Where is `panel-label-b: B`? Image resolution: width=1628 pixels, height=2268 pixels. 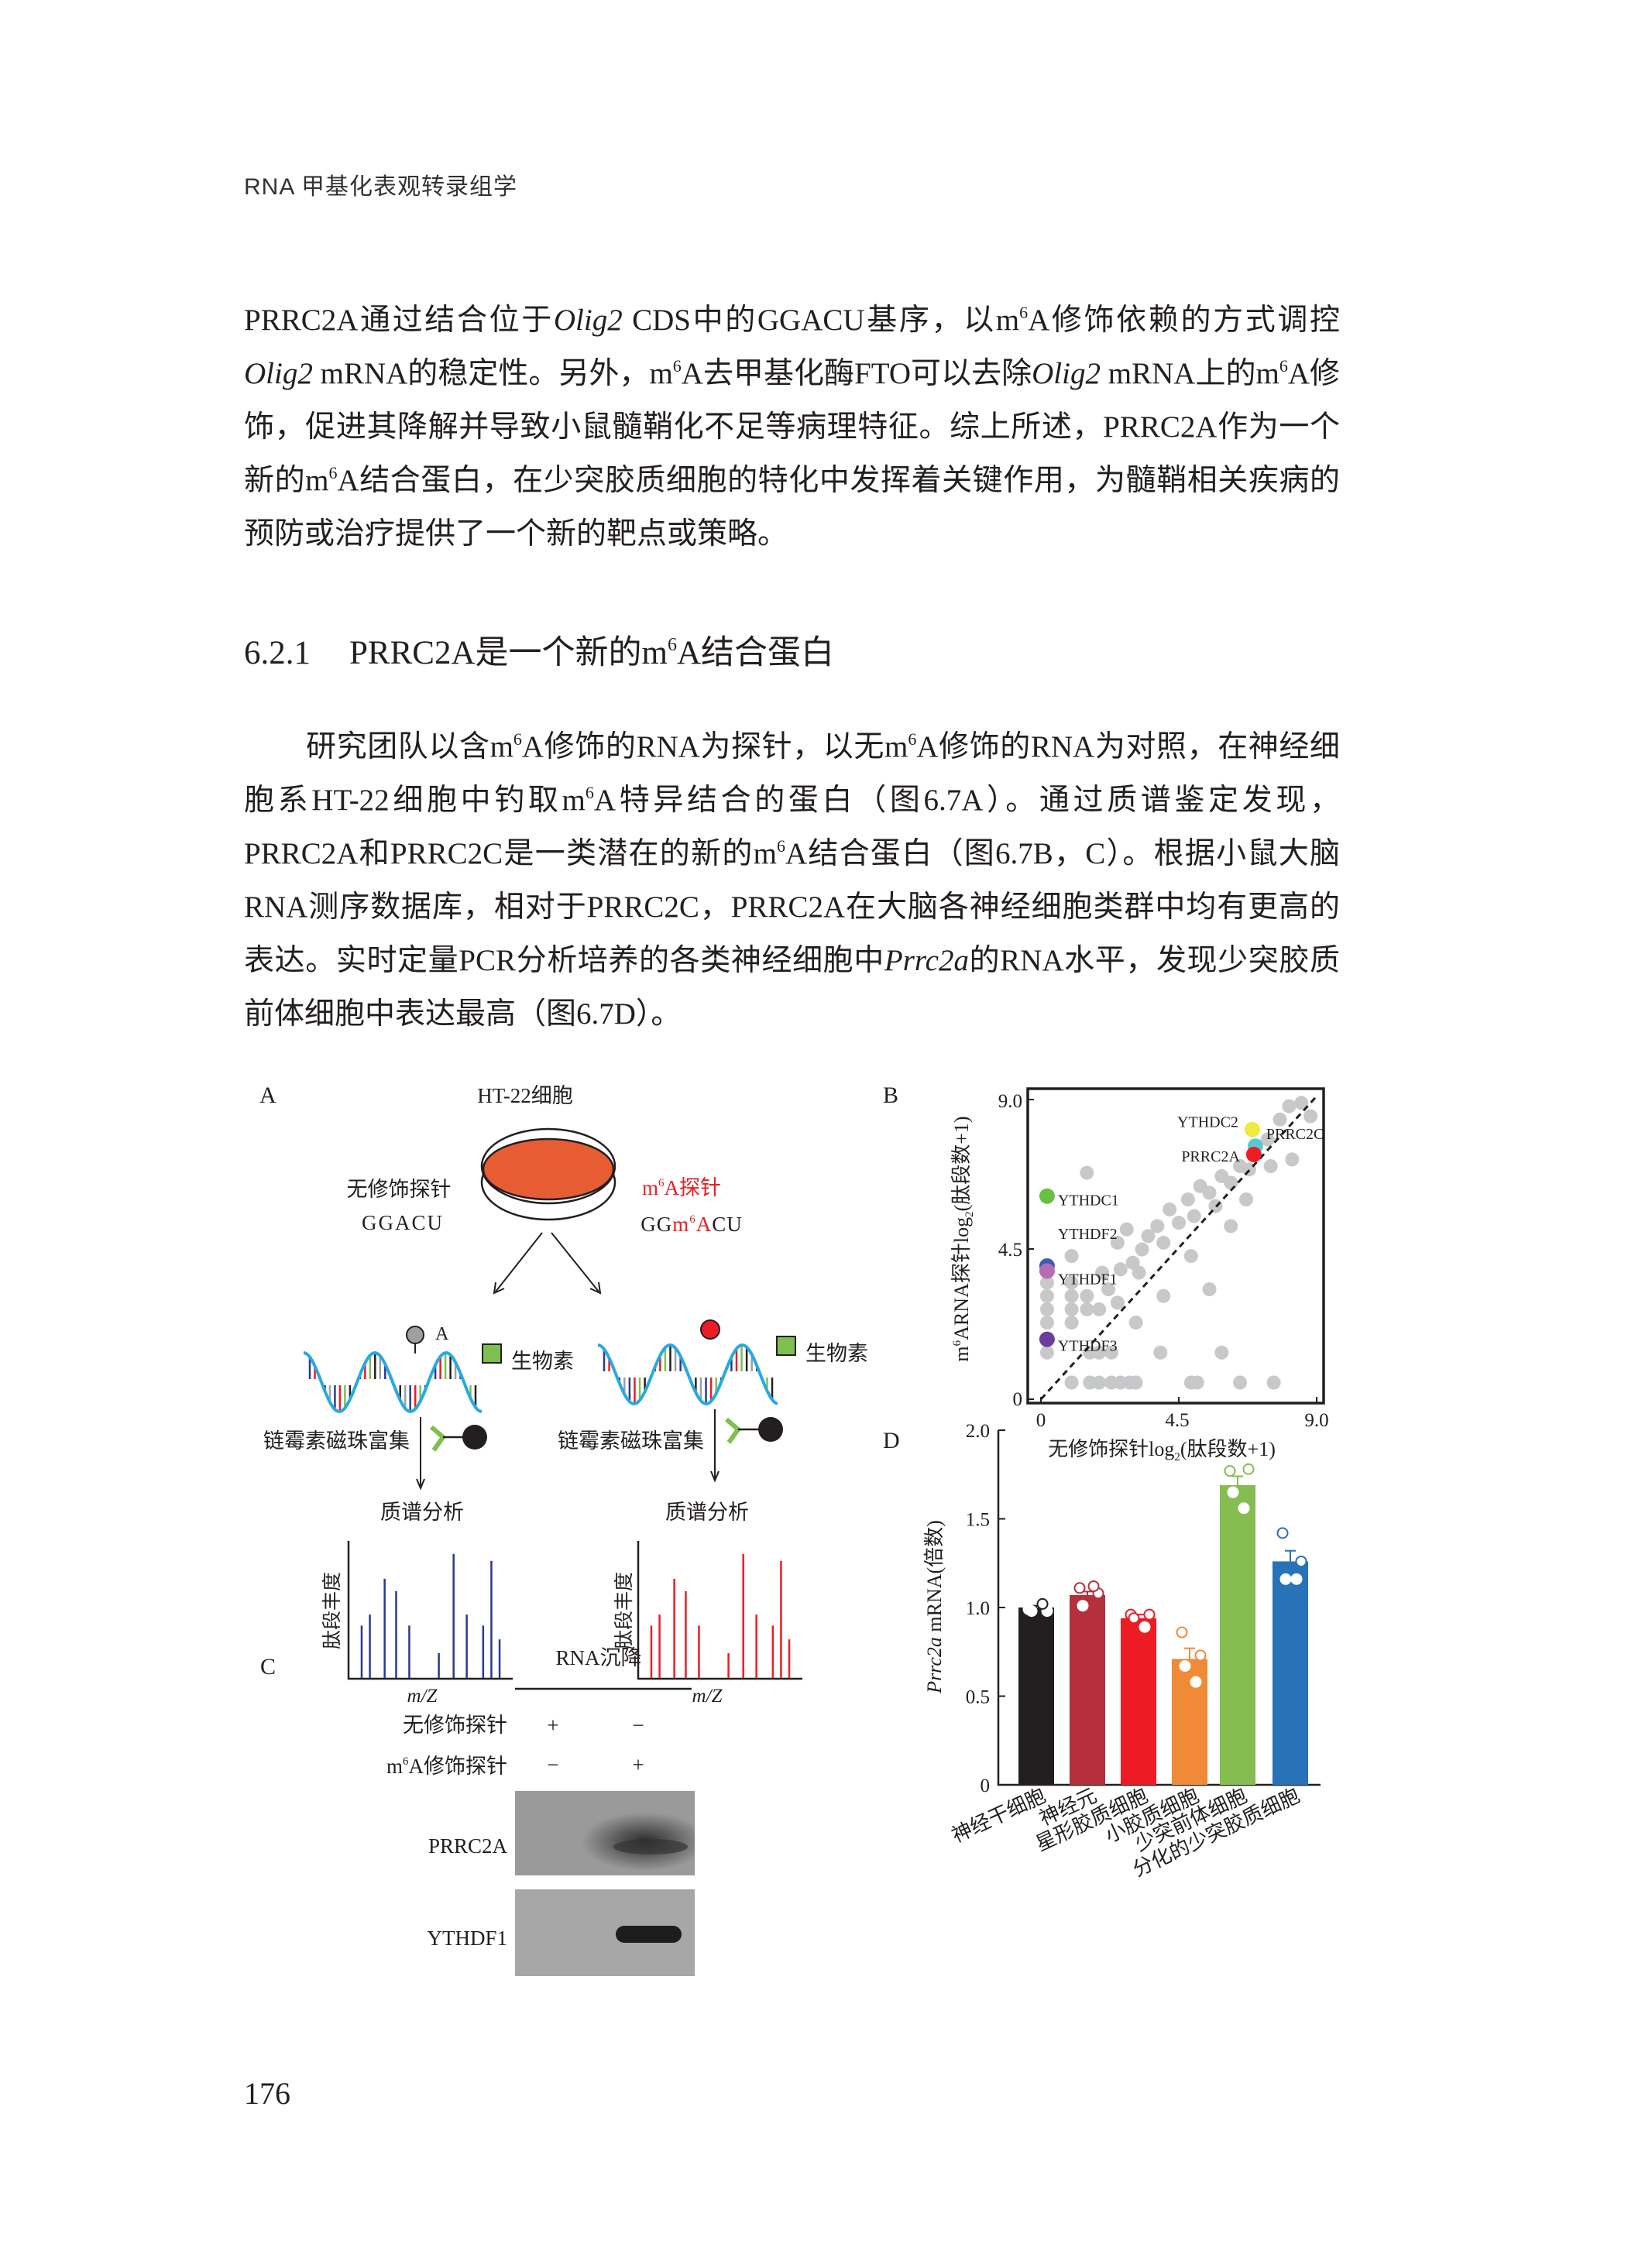
panel-label-b: B is located at coordinates (890, 1095).